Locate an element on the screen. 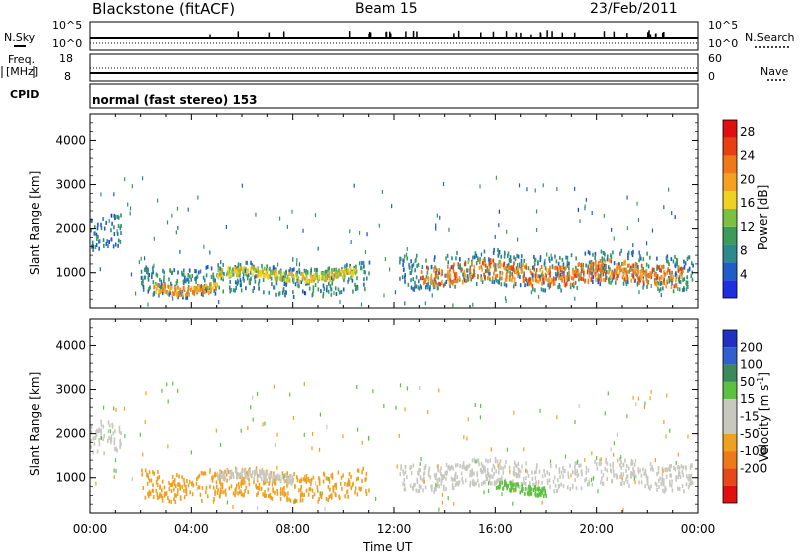 This screenshot has width=800, height=554. power-colorbar-segment is located at coordinates (730, 271).